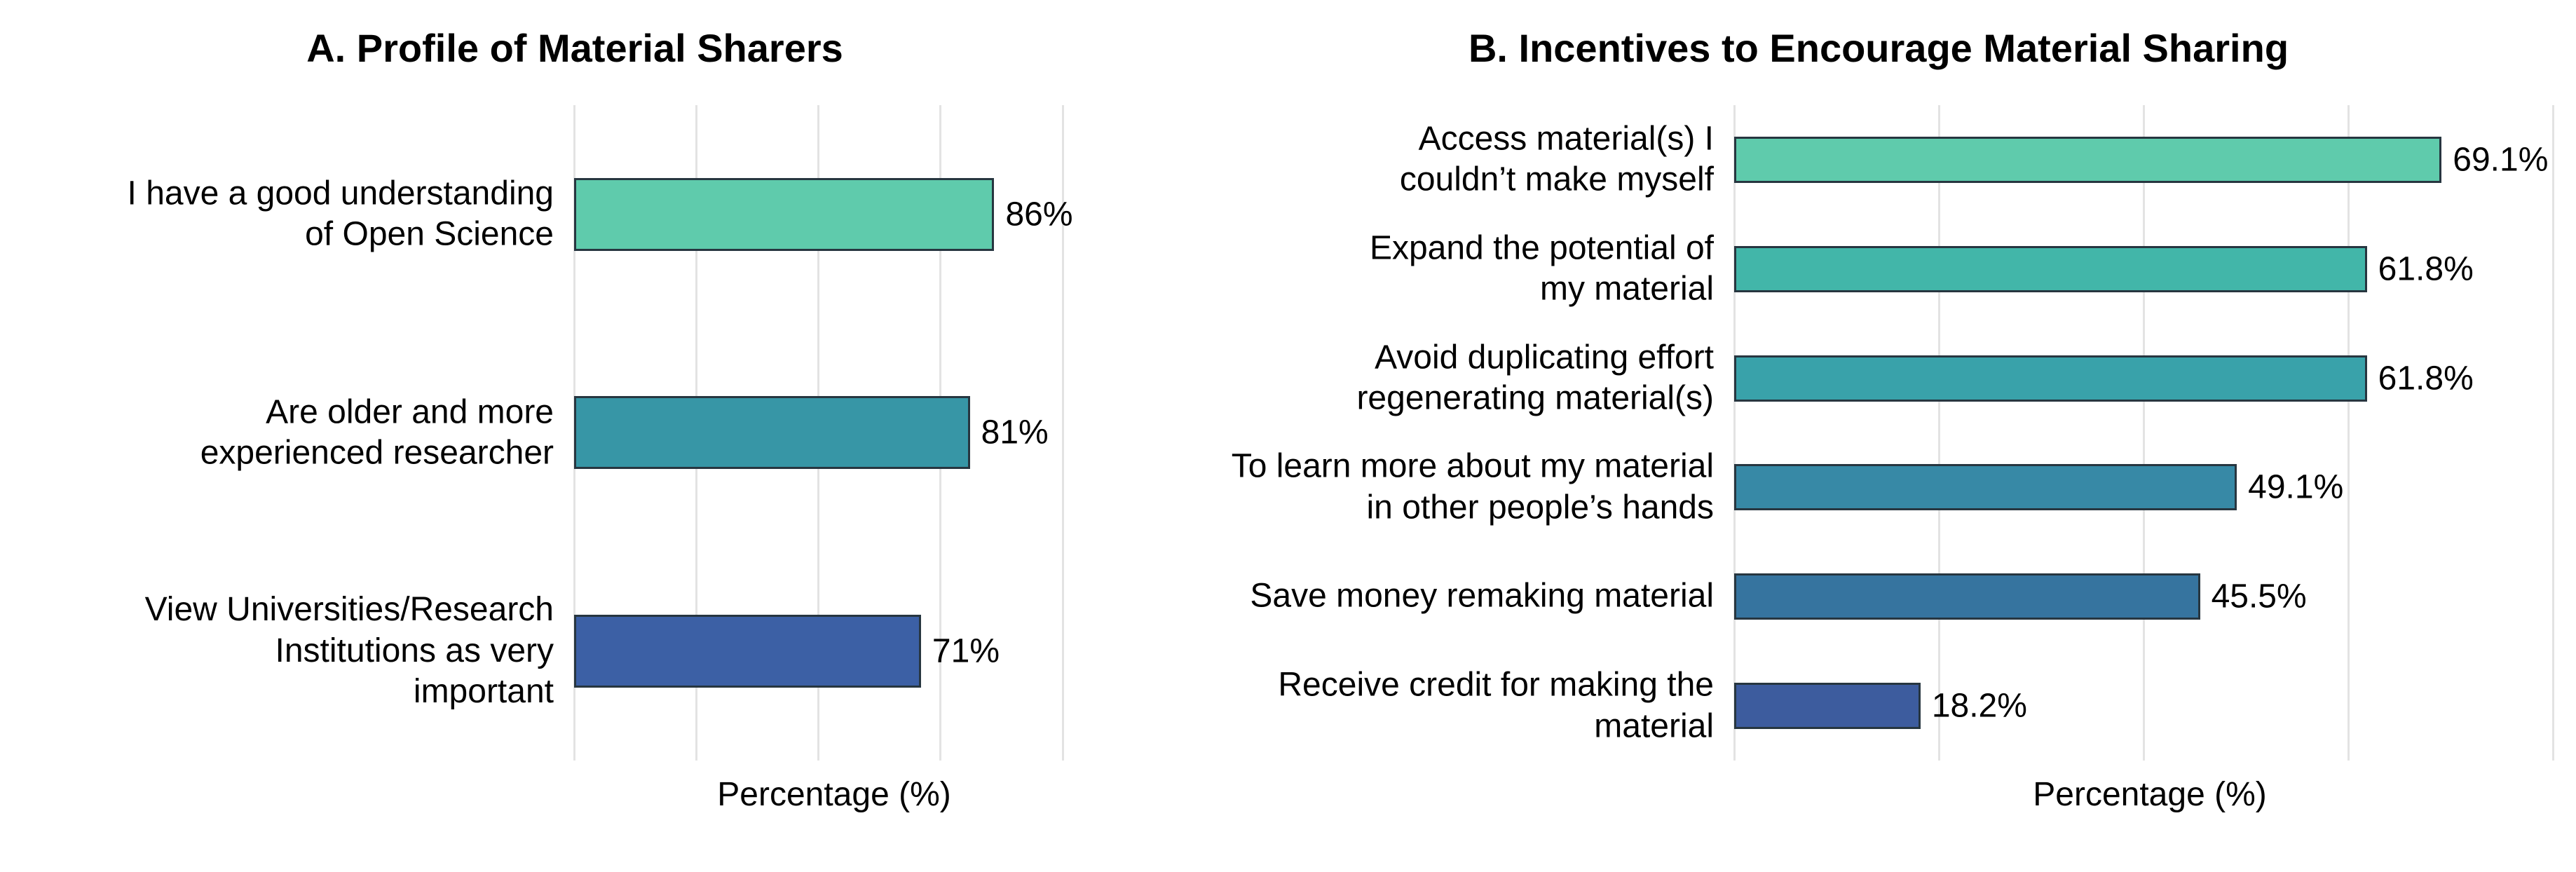 The height and width of the screenshot is (872, 2576). I want to click on category-label-line: material, so click(1654, 726).